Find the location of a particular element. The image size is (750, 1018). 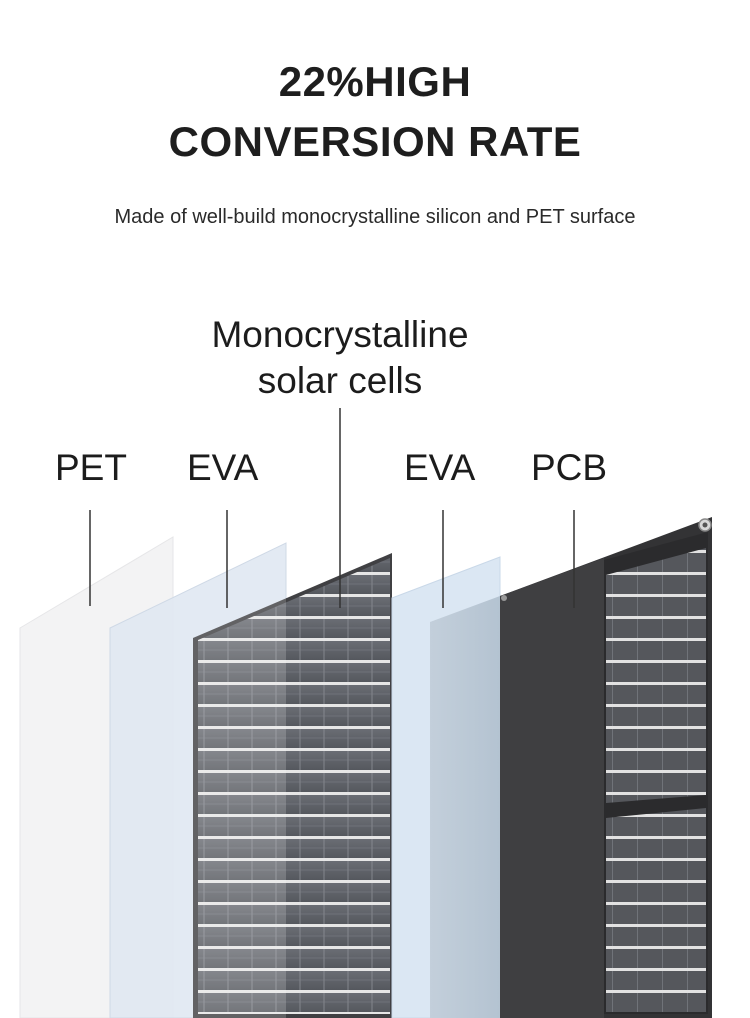

cells-label: Monocrystalline solar cells is located at coordinates (340, 358).